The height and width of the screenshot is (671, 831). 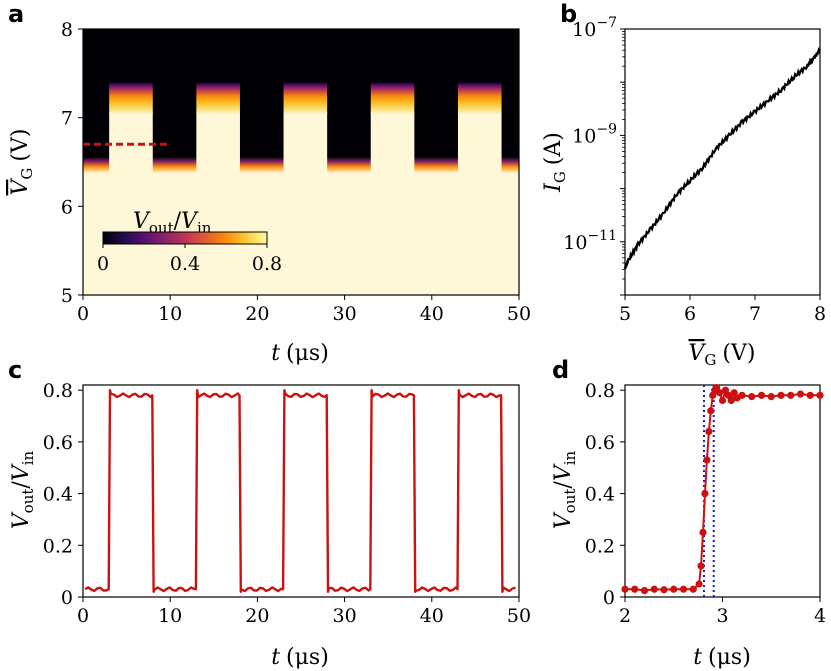 I want to click on y-tick-label-c: 0, so click(x=67, y=598).